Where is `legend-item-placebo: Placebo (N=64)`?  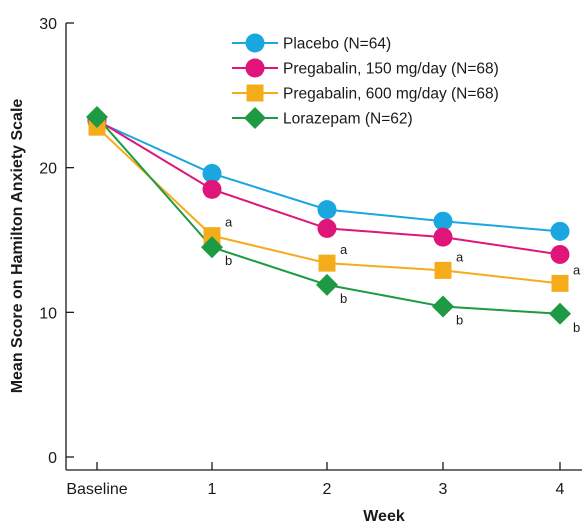
legend-item-placebo: Placebo (N=64) is located at coordinates (311, 43).